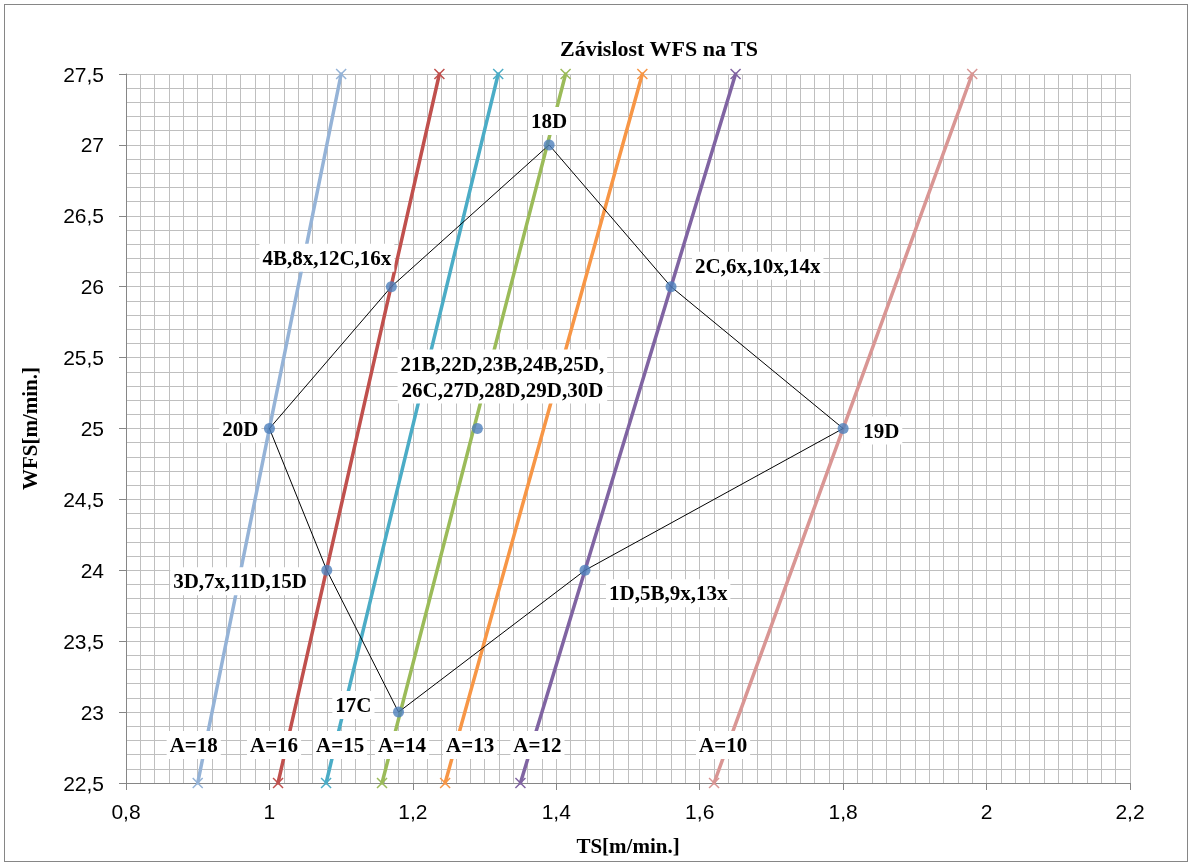 The width and height of the screenshot is (1192, 866). I want to click on series-label: A=12, so click(537, 745).